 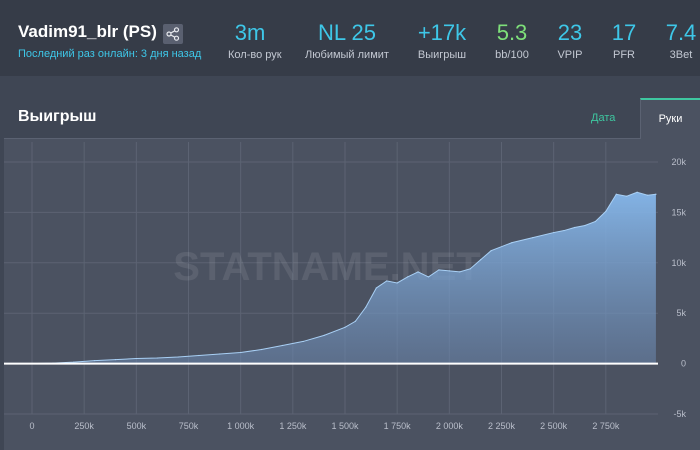 I want to click on x-tick-label: 1 750k, so click(x=398, y=426).